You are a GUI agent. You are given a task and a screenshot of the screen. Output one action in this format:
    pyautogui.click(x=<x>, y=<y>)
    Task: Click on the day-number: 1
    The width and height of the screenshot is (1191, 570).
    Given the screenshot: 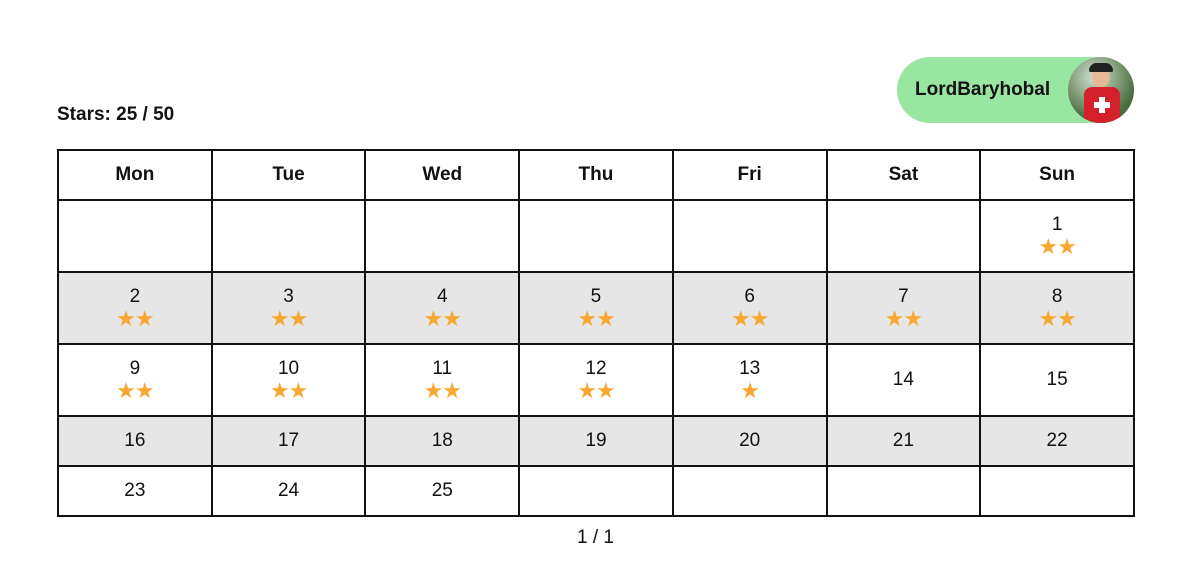 What is the action you would take?
    pyautogui.click(x=1057, y=224)
    